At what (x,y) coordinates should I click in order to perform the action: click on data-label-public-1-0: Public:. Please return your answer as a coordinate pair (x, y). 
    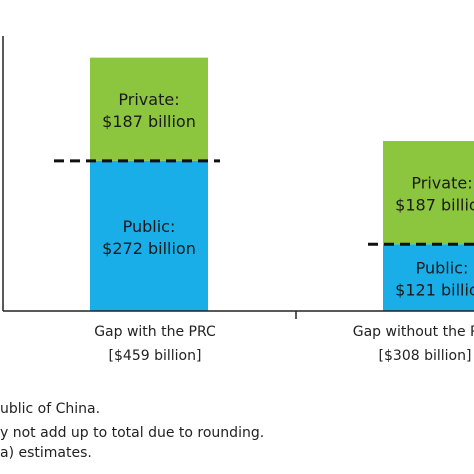
    Looking at the image, I should click on (442, 268).